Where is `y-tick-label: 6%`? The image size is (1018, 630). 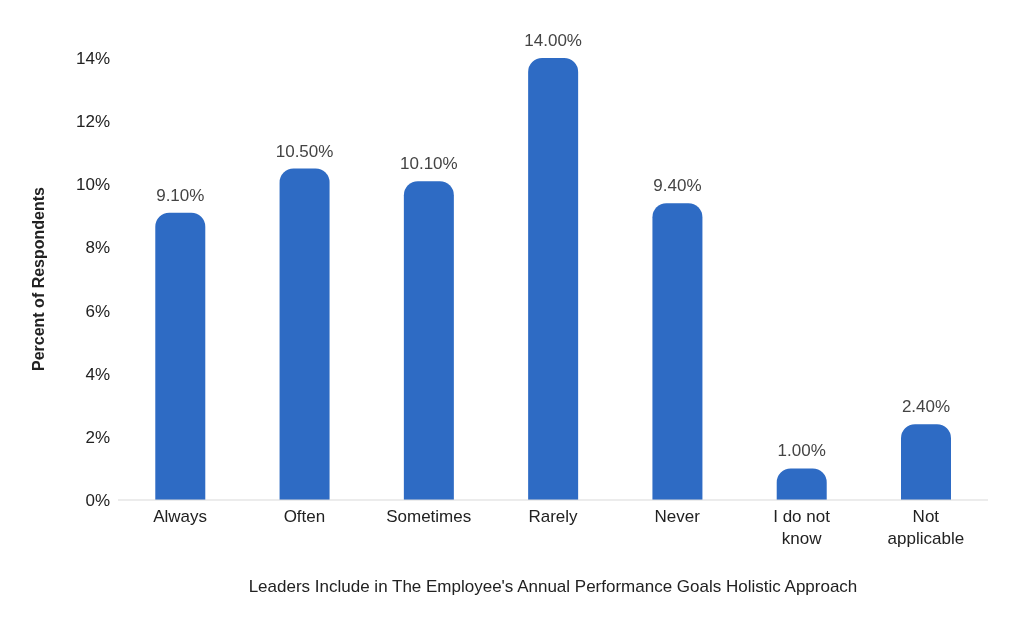 y-tick-label: 6% is located at coordinates (97, 311).